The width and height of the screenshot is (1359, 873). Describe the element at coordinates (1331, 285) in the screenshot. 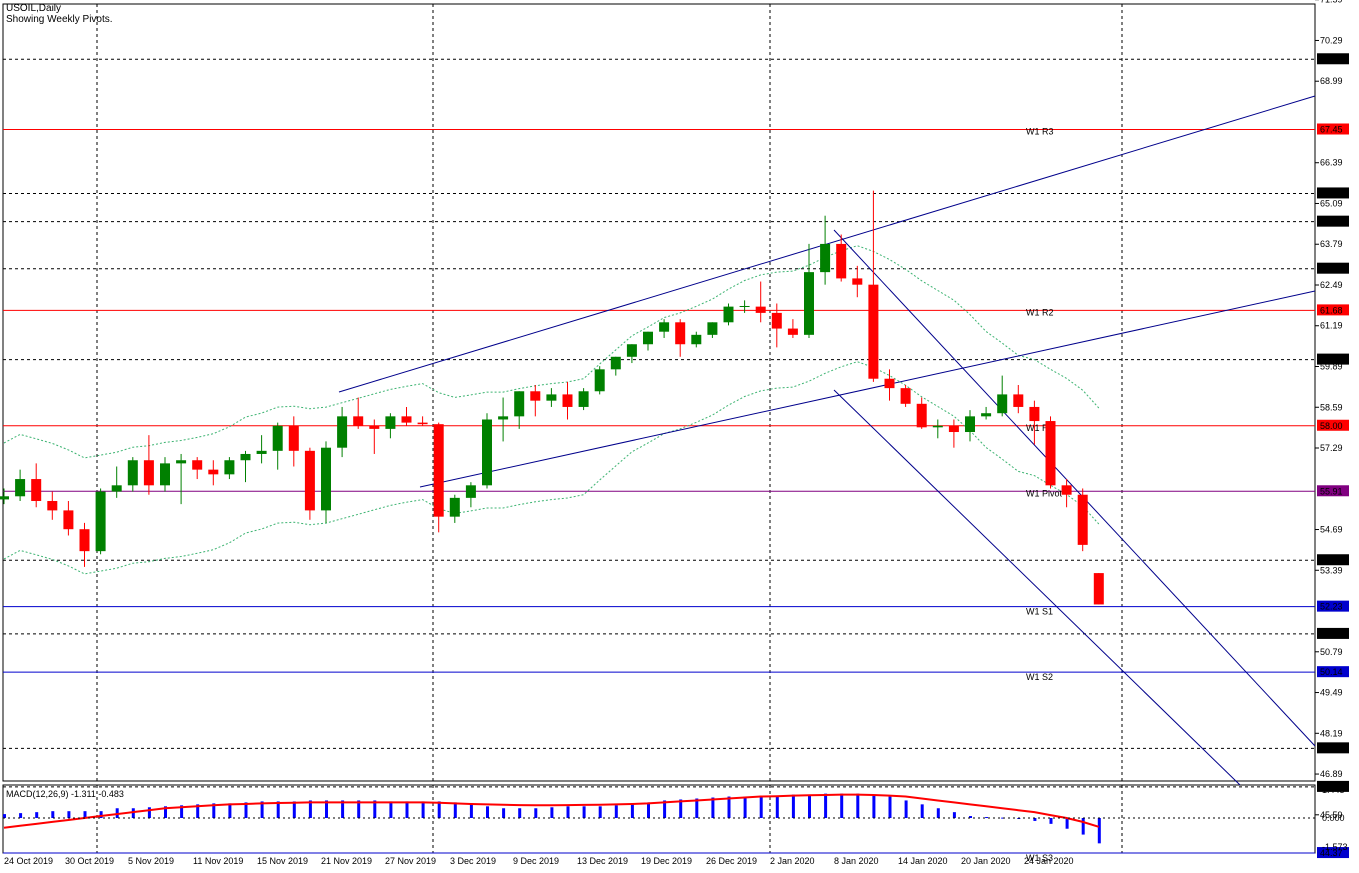

I see `price-tick-label: 62.49` at that location.